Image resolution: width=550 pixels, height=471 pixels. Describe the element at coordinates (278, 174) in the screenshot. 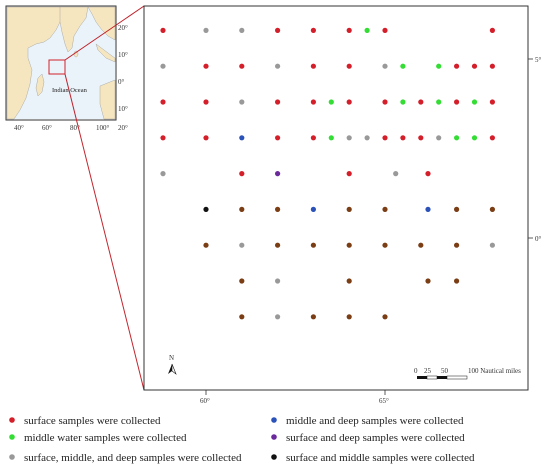

I see `station-point-surface-deep` at that location.